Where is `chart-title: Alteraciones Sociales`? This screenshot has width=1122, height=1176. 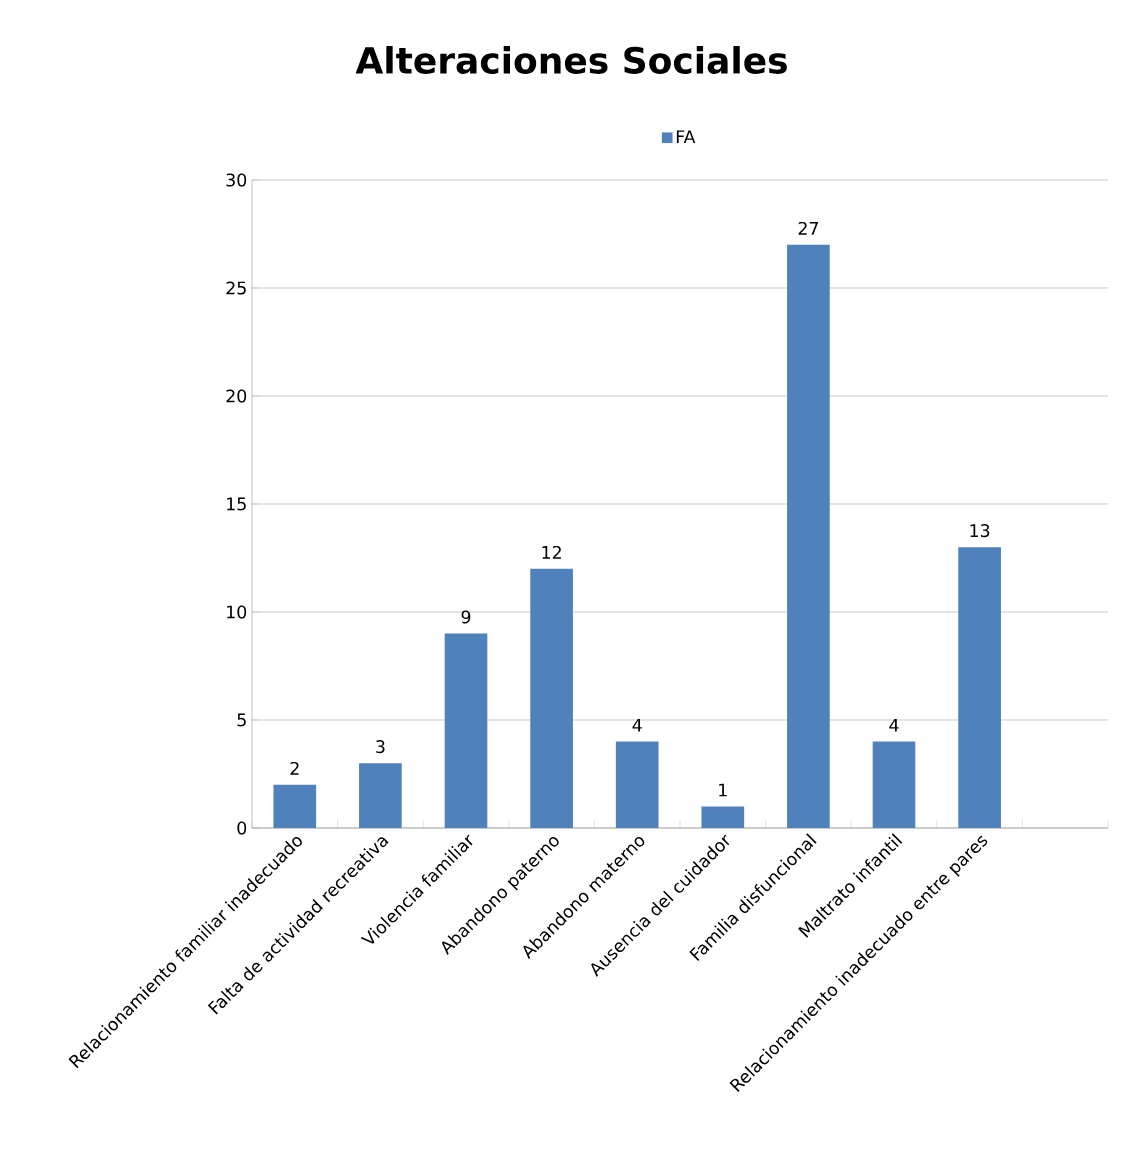 chart-title: Alteraciones Sociales is located at coordinates (571, 60).